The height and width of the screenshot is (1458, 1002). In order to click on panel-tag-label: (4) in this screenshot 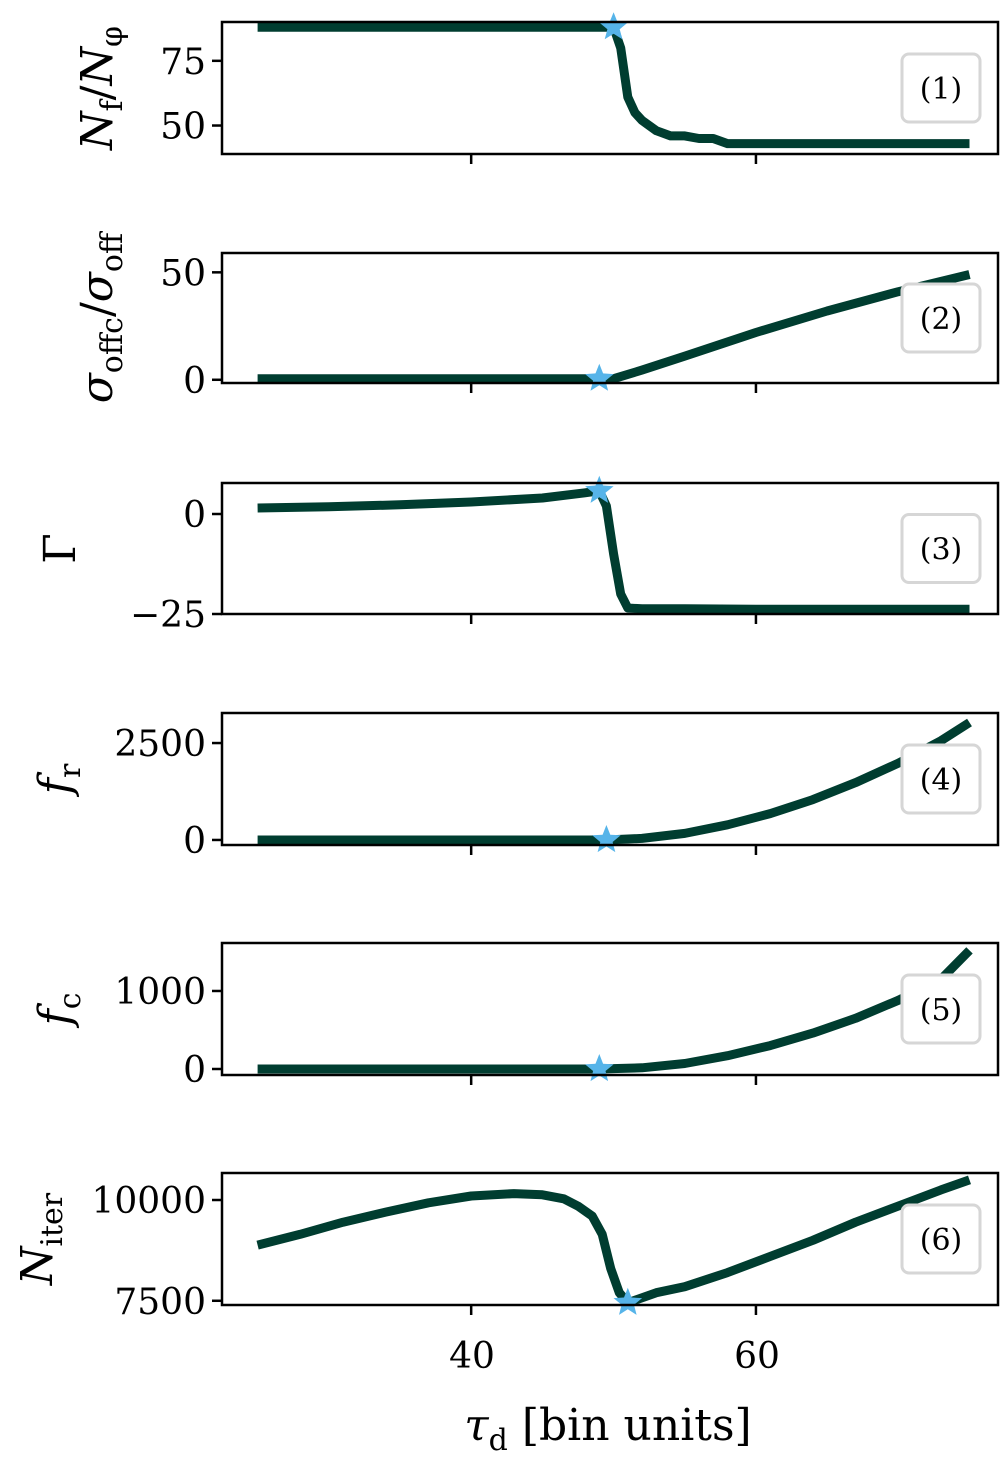, I will do `click(941, 780)`.